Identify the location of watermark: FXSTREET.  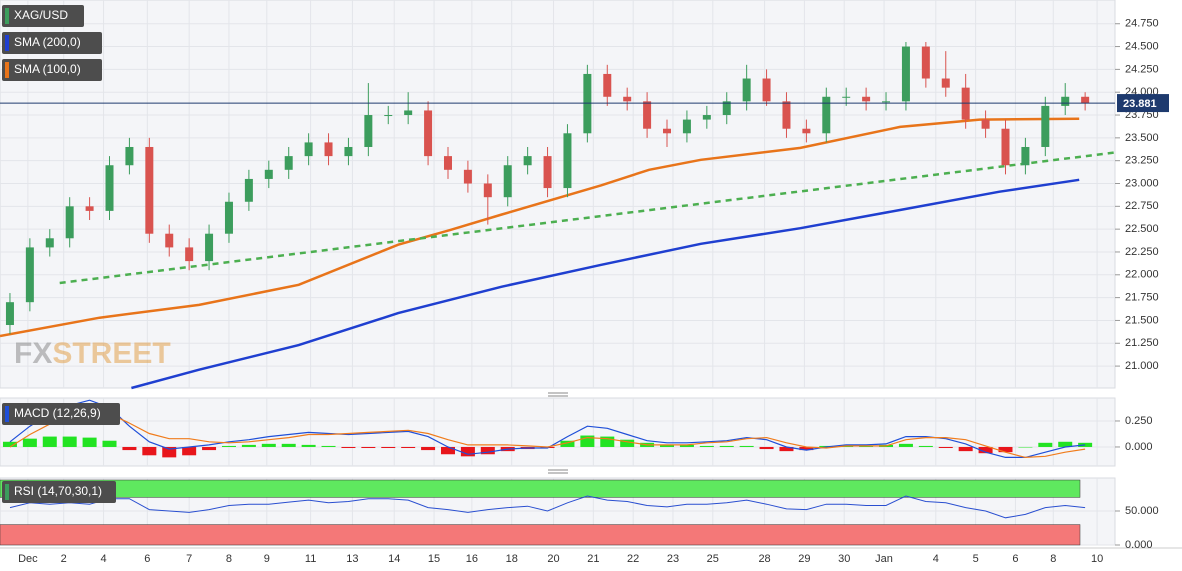
(92, 353).